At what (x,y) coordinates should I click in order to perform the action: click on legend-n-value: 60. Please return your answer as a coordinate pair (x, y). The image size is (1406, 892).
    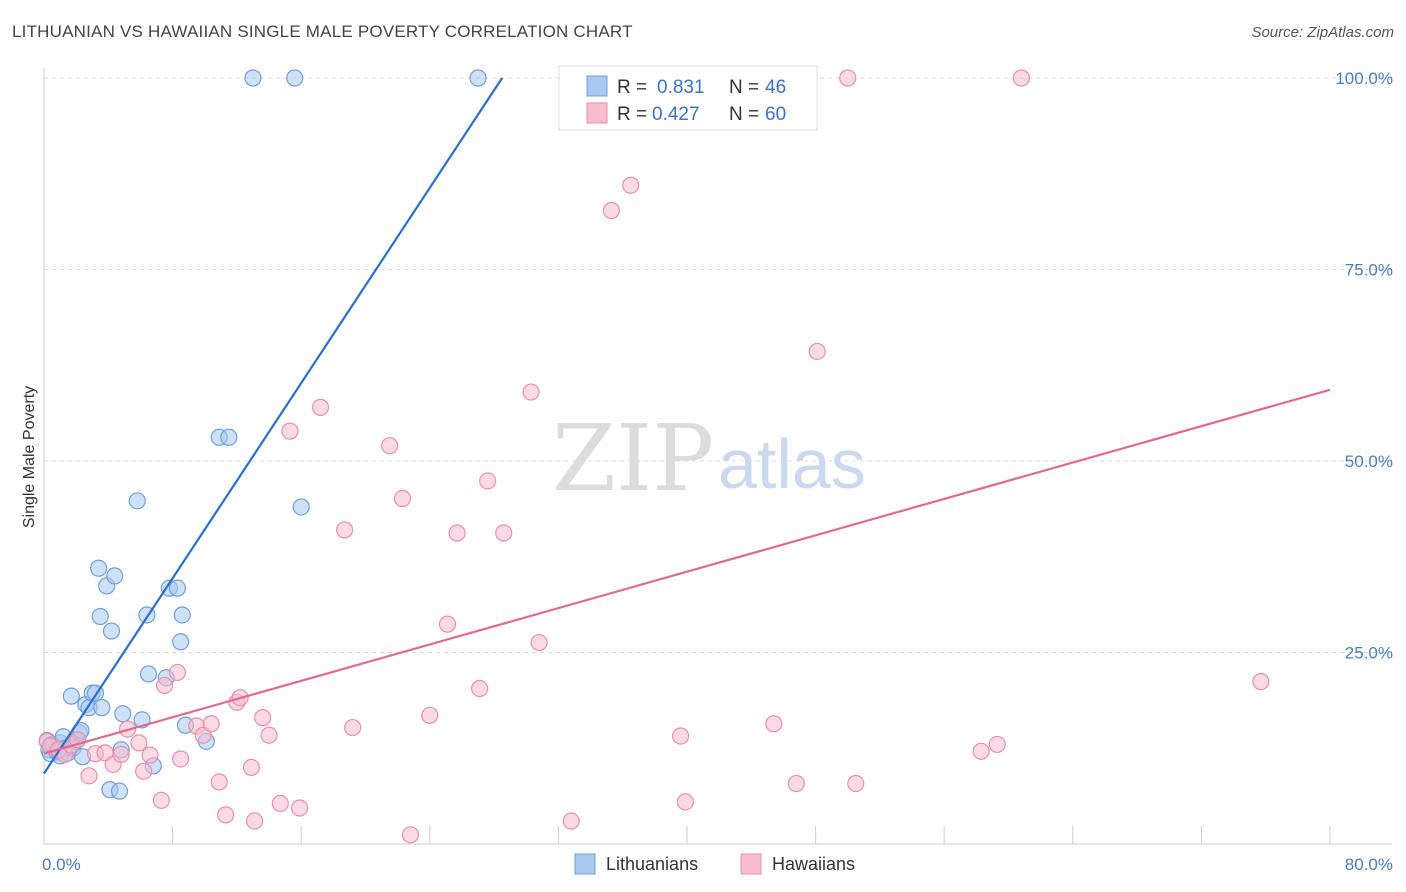
    Looking at the image, I should click on (775, 114).